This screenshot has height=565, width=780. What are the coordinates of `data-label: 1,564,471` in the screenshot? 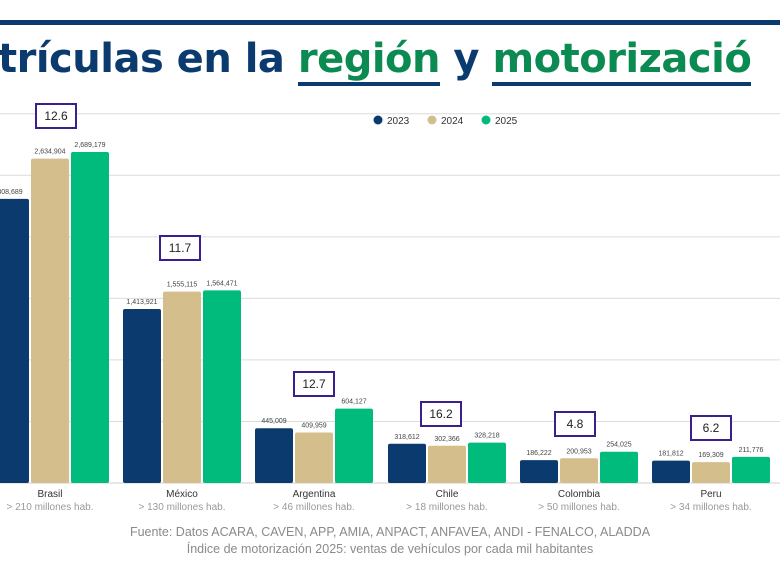 It's located at (221, 283).